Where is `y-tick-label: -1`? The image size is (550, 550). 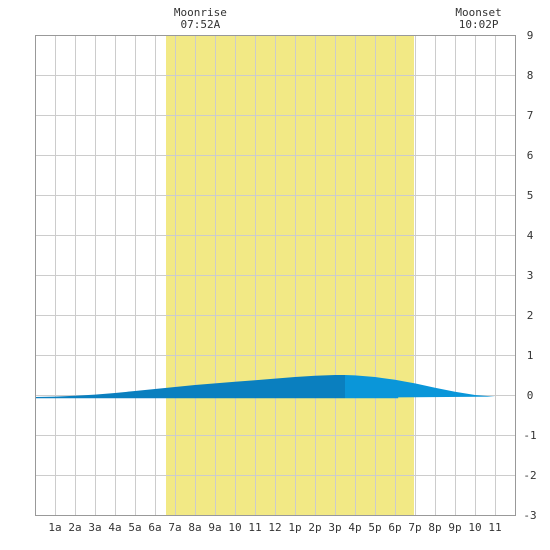 y-tick-label: -1 is located at coordinates (529, 435).